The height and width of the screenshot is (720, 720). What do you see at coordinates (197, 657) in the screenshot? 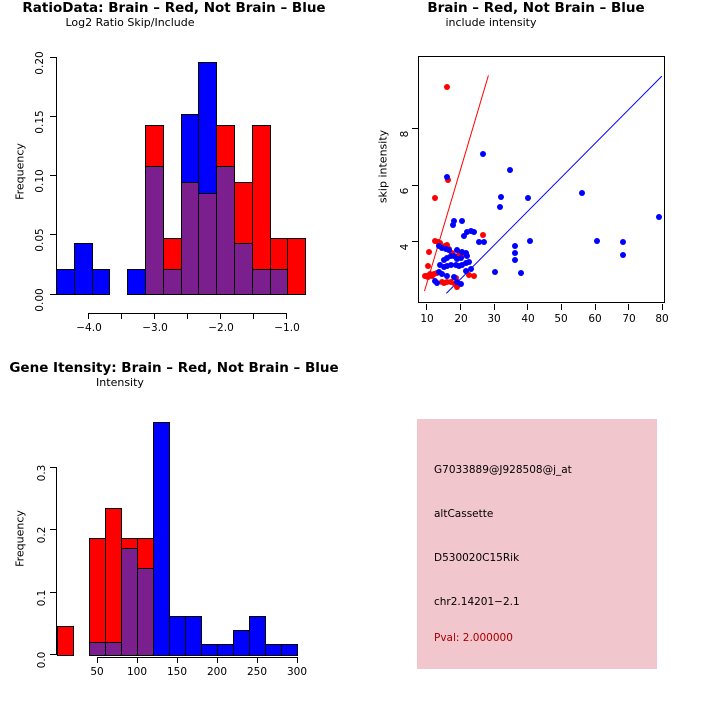
I see `gene-histogram-xaxis` at bounding box center [197, 657].